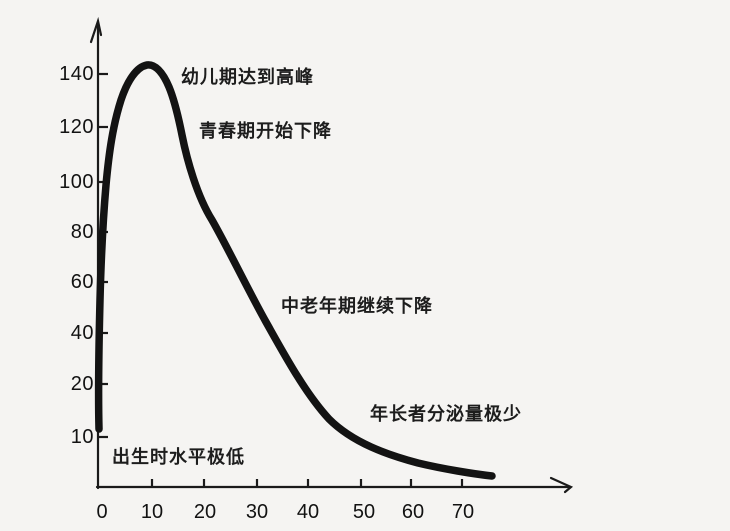 This screenshot has height=531, width=730. Describe the element at coordinates (76, 127) in the screenshot. I see `y-tick-label-120: 120` at that location.